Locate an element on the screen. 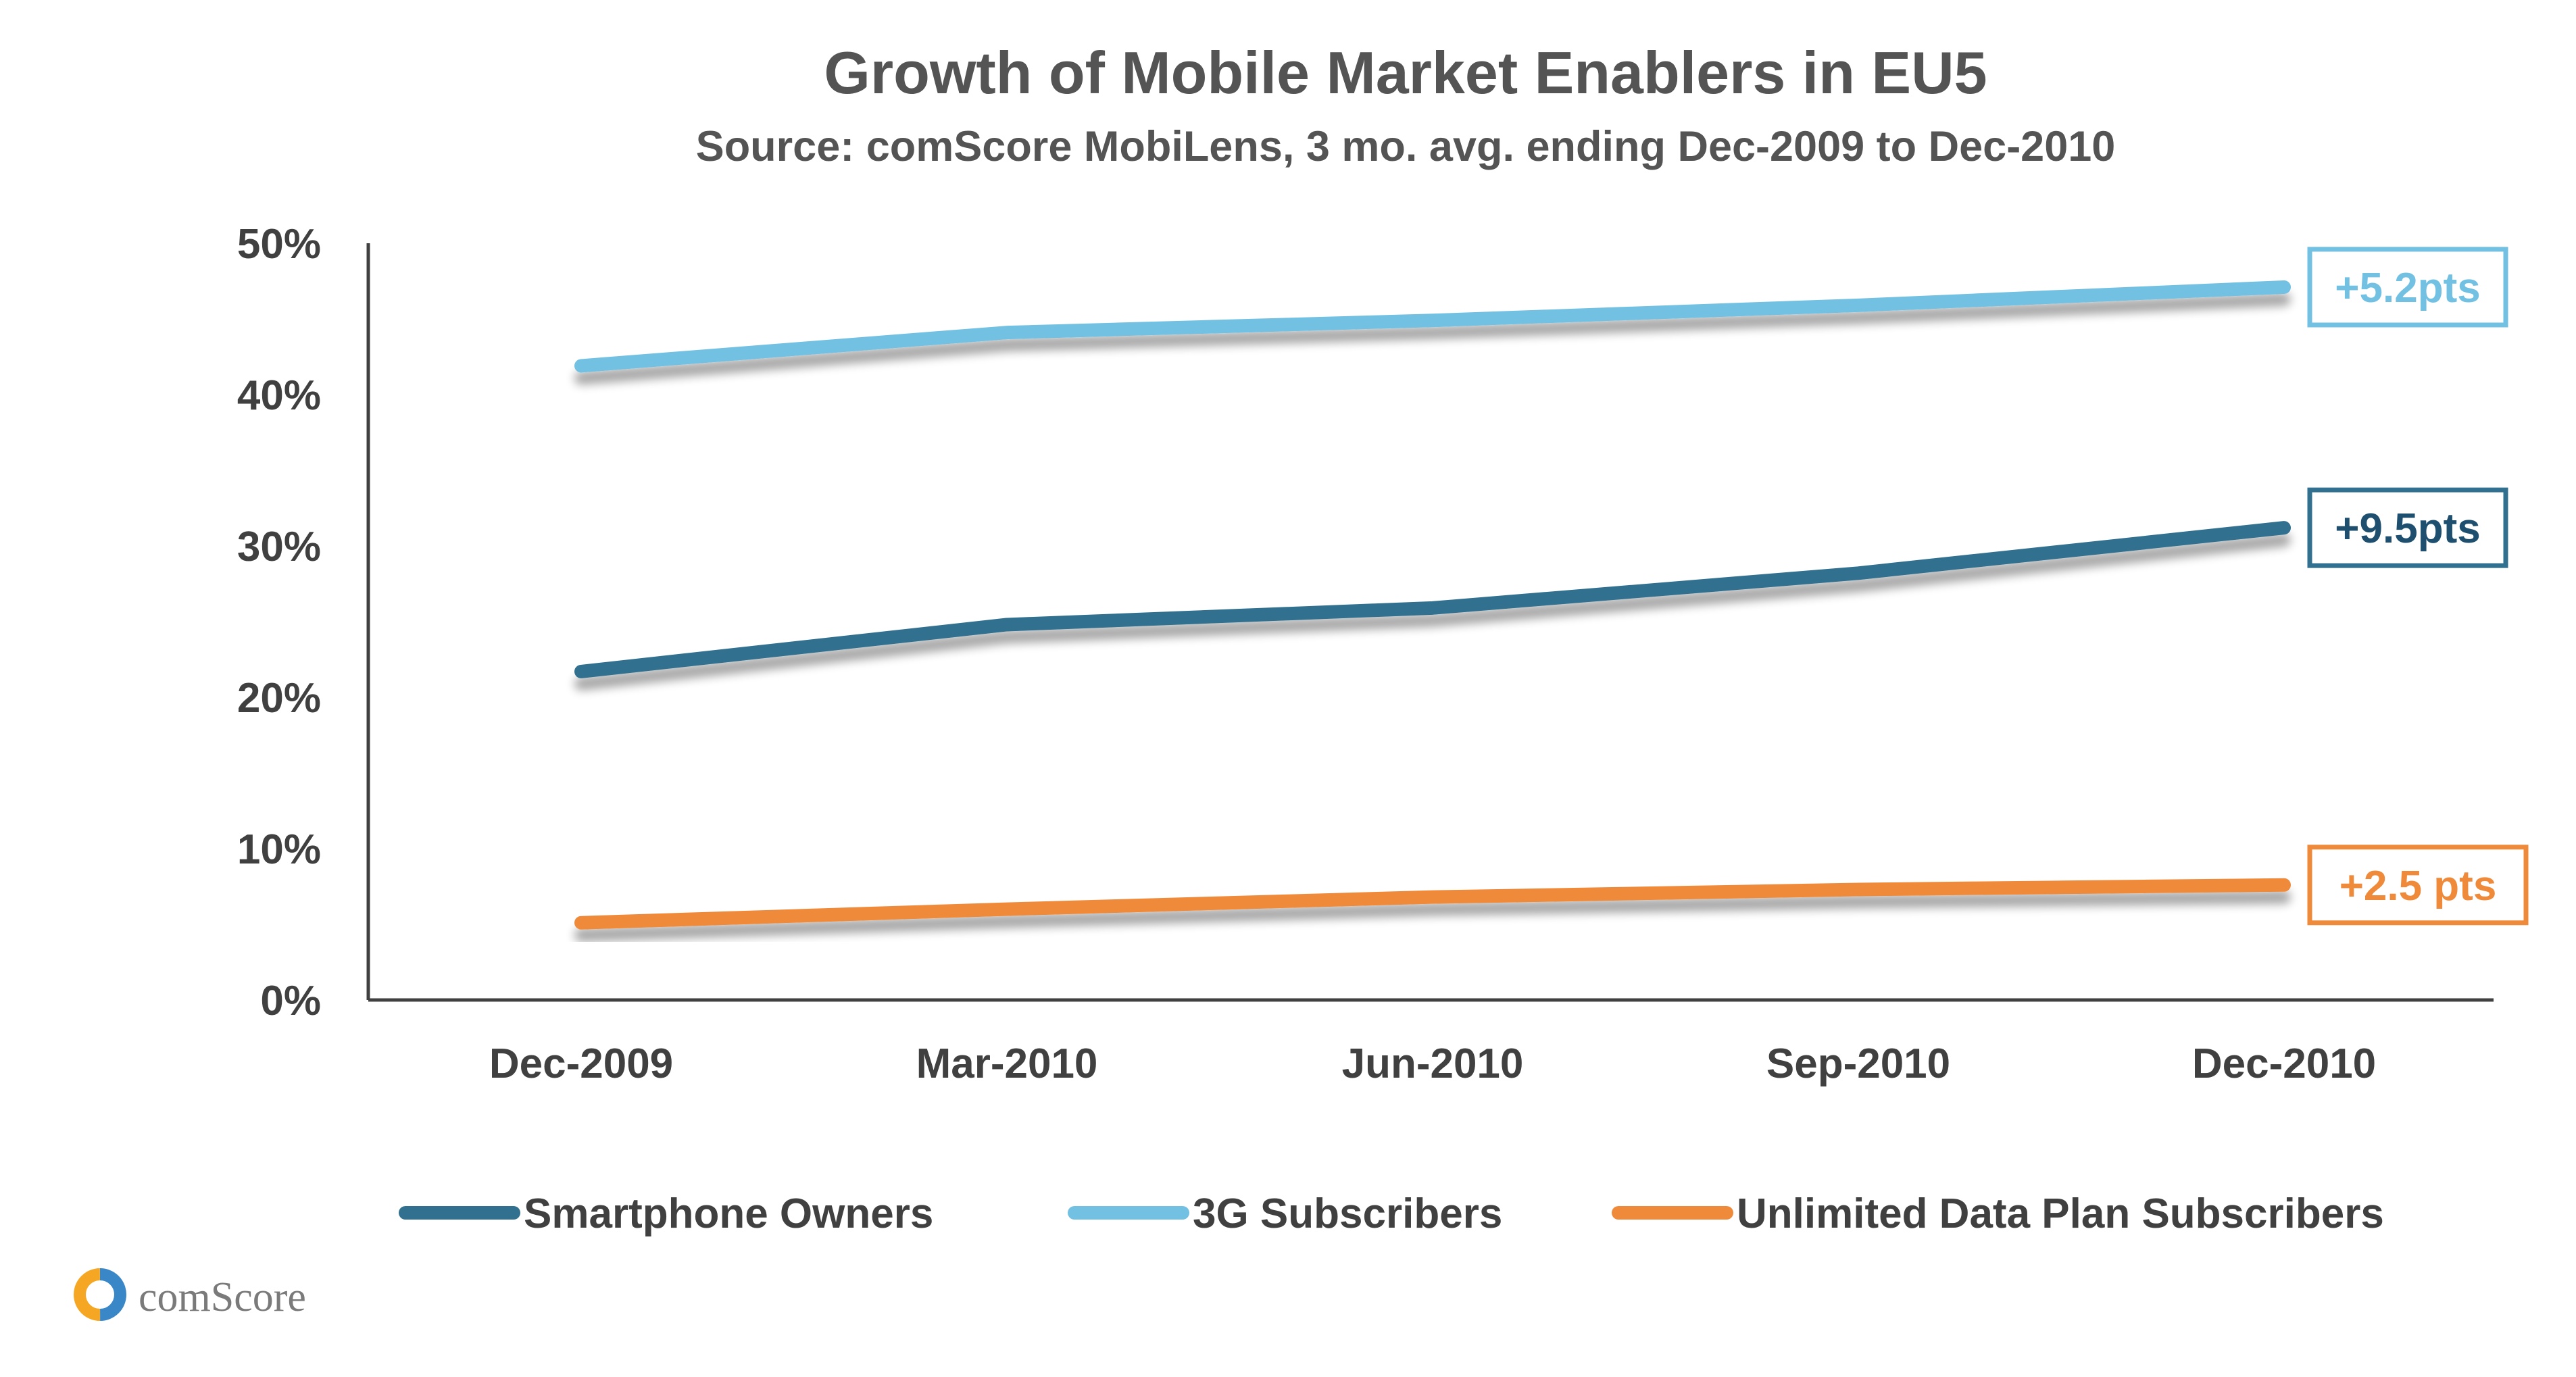 The image size is (2576, 1377). y-tick-label: 30% is located at coordinates (279, 547).